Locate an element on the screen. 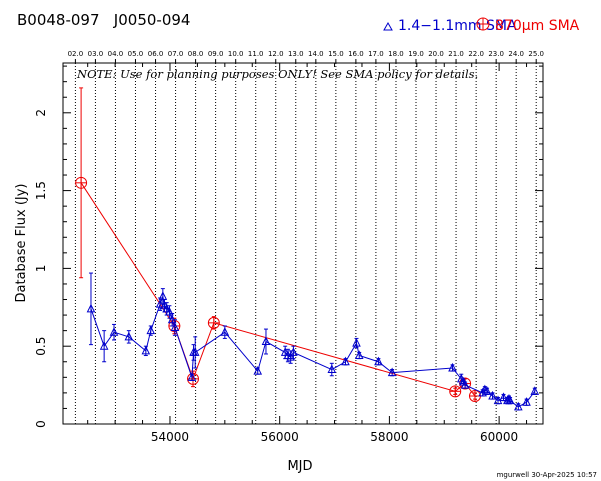  y-tick-label: 2 is located at coordinates (41, 113).